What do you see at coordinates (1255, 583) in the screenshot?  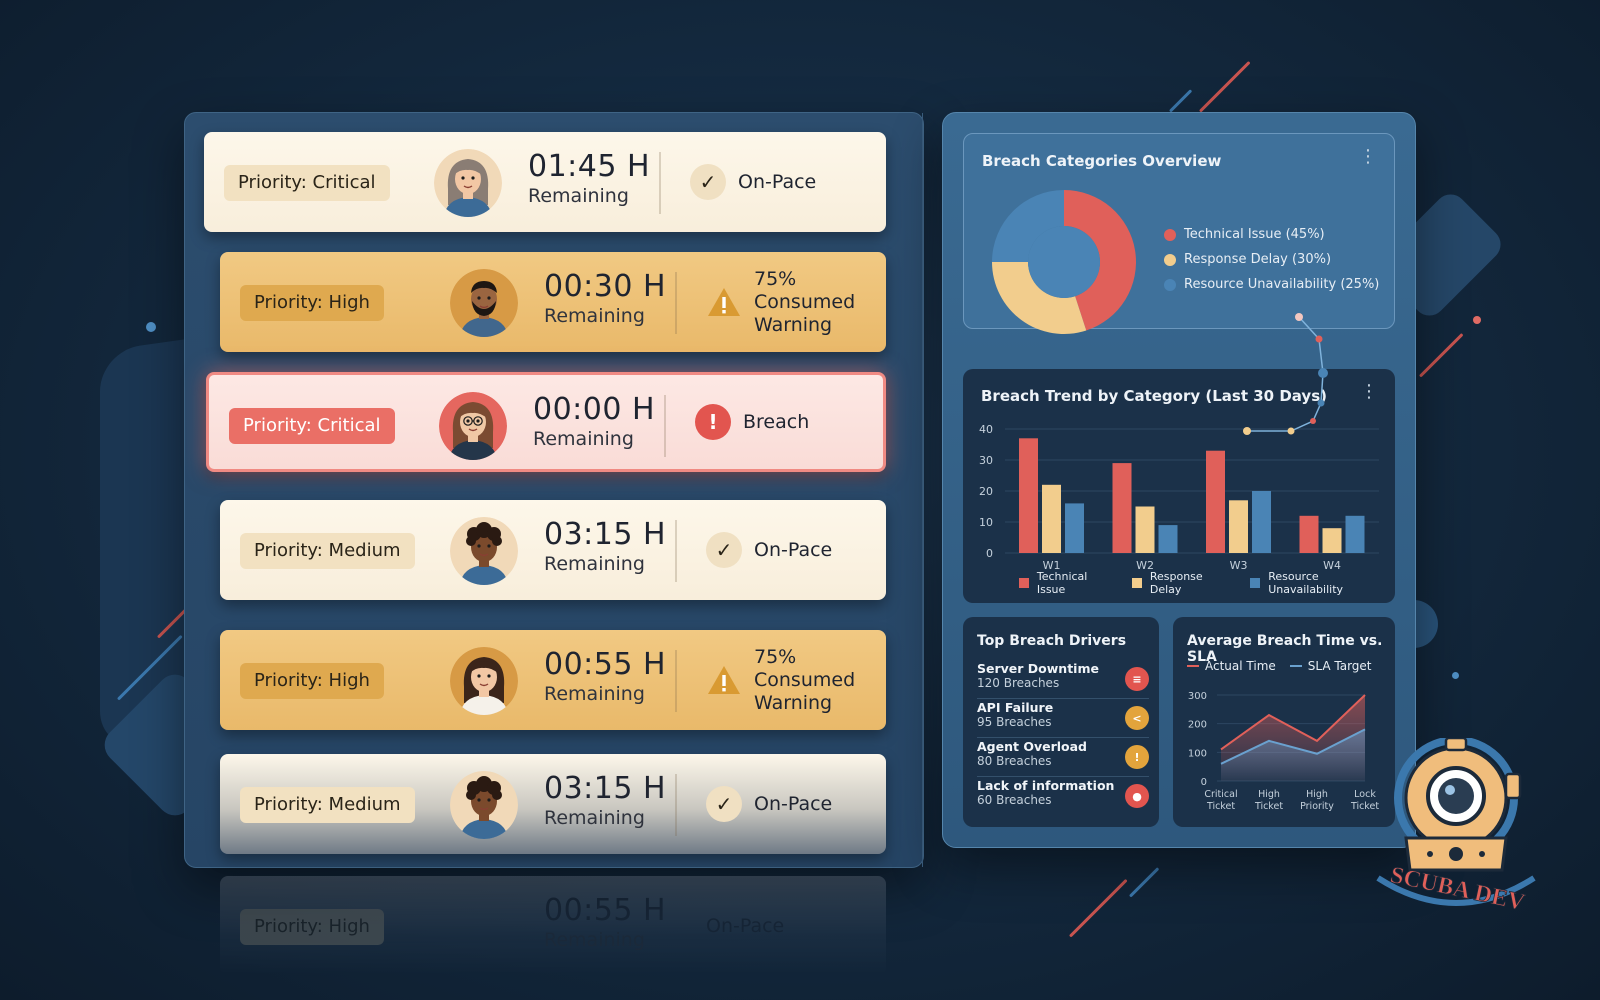 I see `trend-legend-swatch-resource` at bounding box center [1255, 583].